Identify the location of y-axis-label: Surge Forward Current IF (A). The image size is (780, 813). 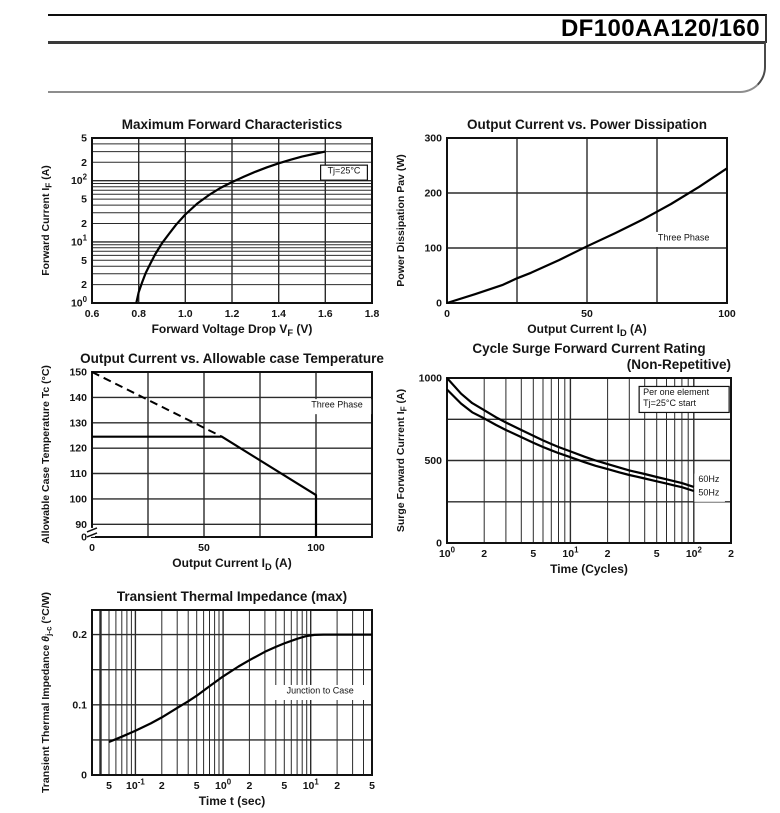
(402, 460).